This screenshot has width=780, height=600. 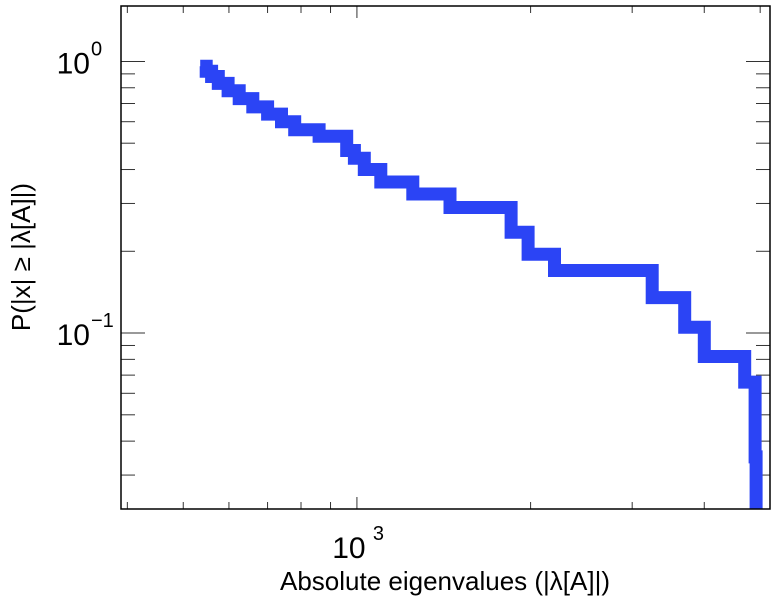 What do you see at coordinates (102, 321) in the screenshot?
I see `y-tick-label-exponent: −1` at bounding box center [102, 321].